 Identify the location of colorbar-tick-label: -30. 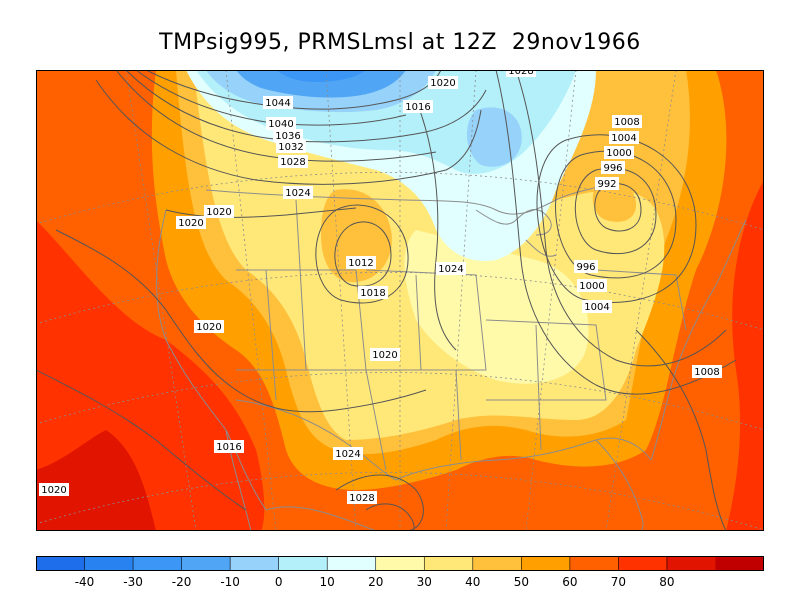
(133, 582).